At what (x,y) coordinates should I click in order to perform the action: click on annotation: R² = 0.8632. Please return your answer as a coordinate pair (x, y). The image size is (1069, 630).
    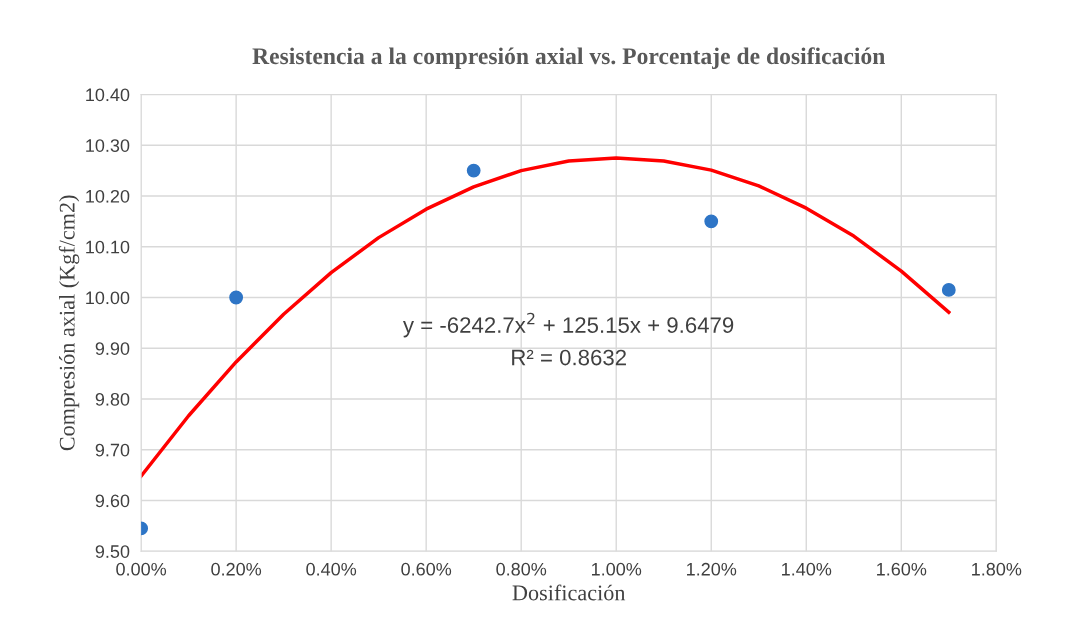
    Looking at the image, I should click on (569, 357).